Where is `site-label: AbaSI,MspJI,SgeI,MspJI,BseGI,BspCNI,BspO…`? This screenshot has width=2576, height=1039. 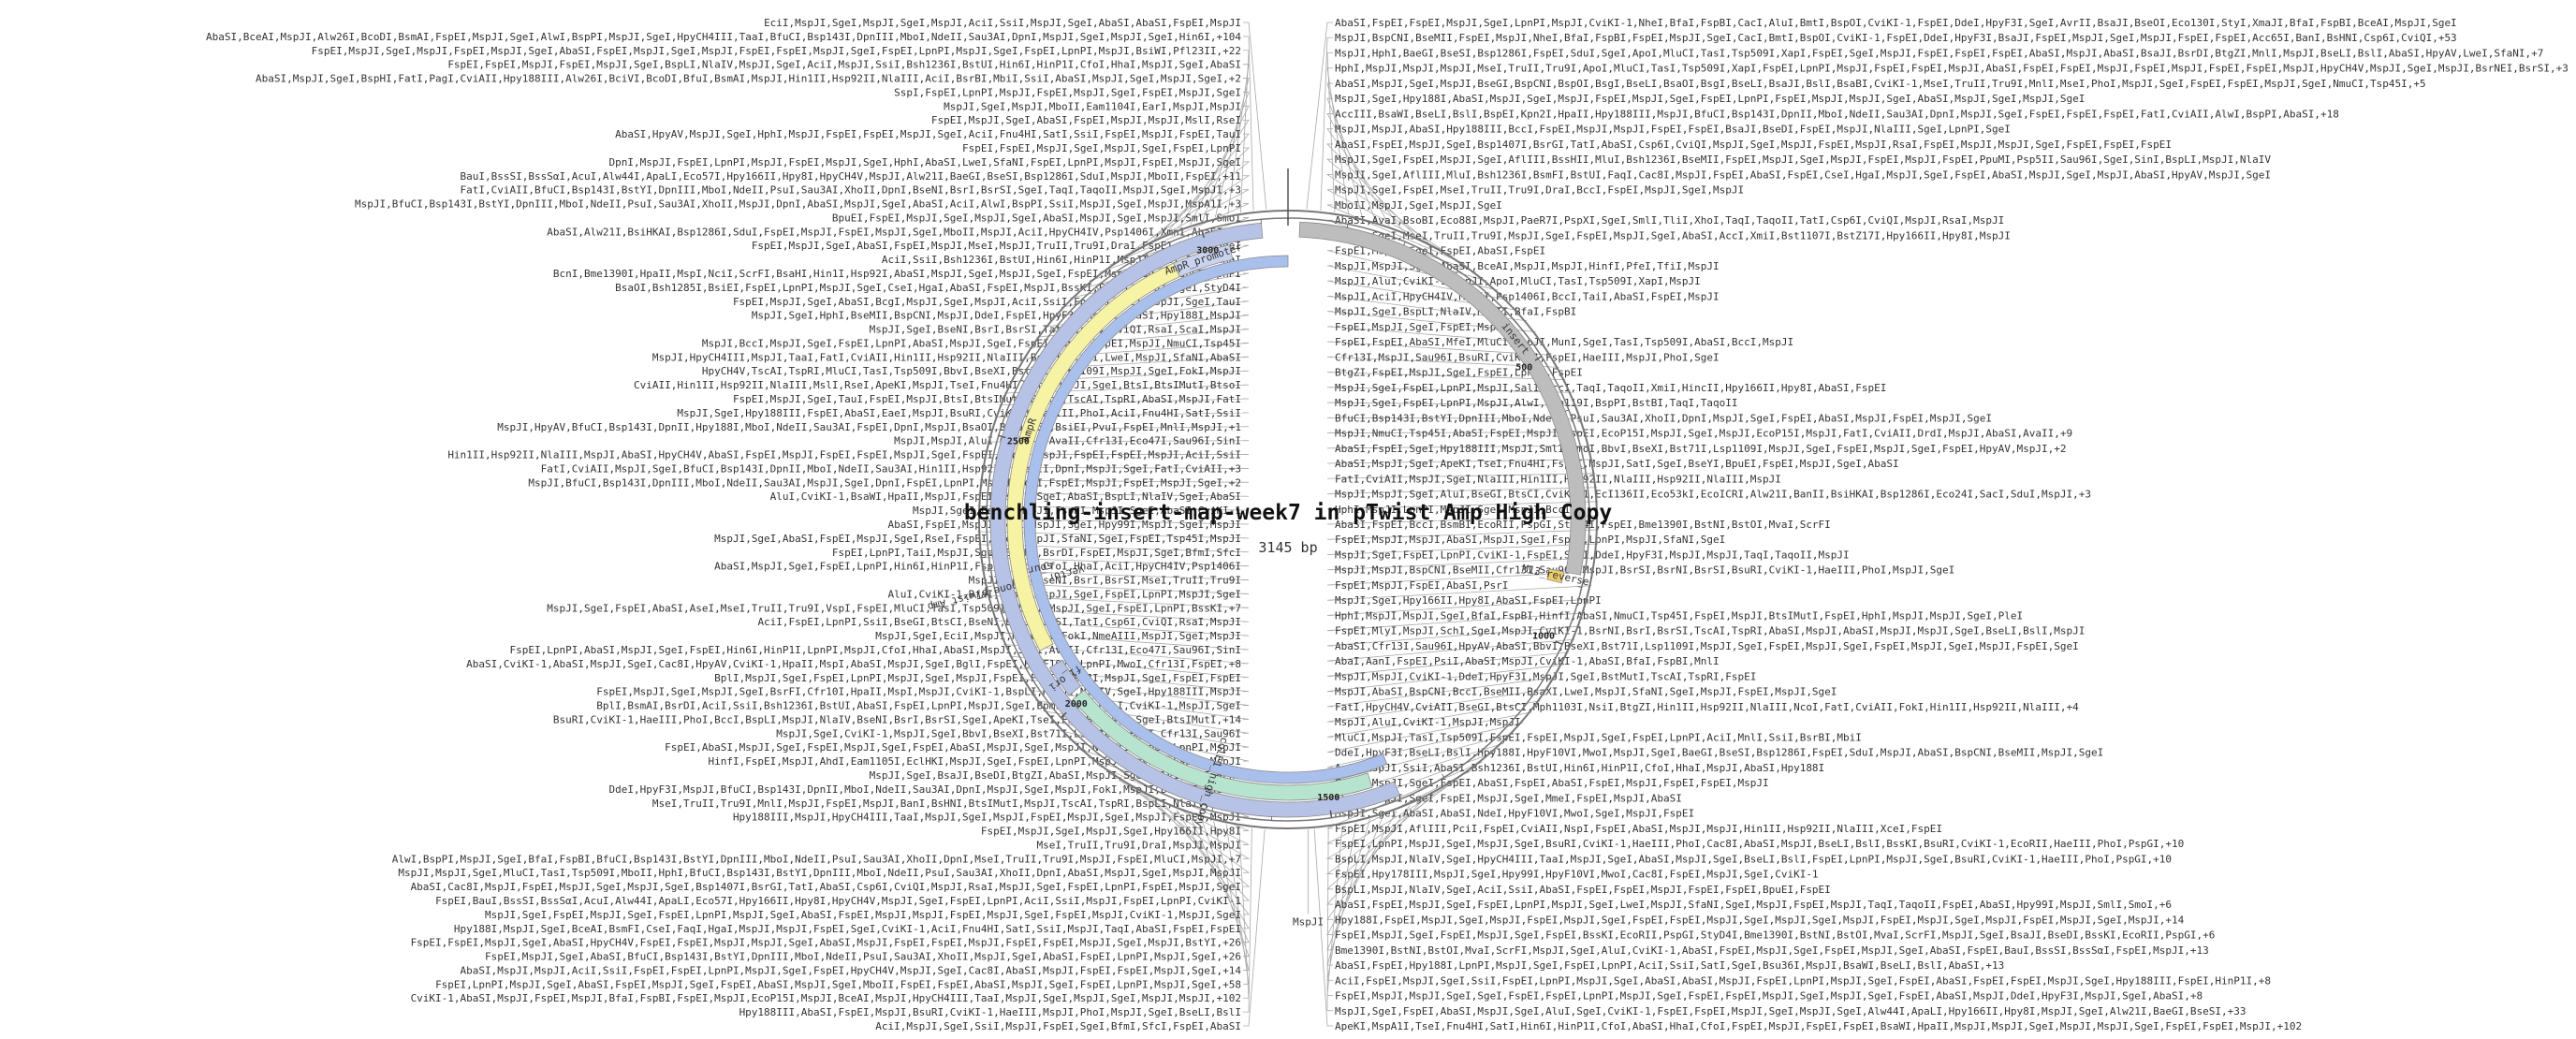
site-label: AbaSI,MspJI,SgeI,MspJI,BseGI,BspCNI,BspO… is located at coordinates (1880, 84).